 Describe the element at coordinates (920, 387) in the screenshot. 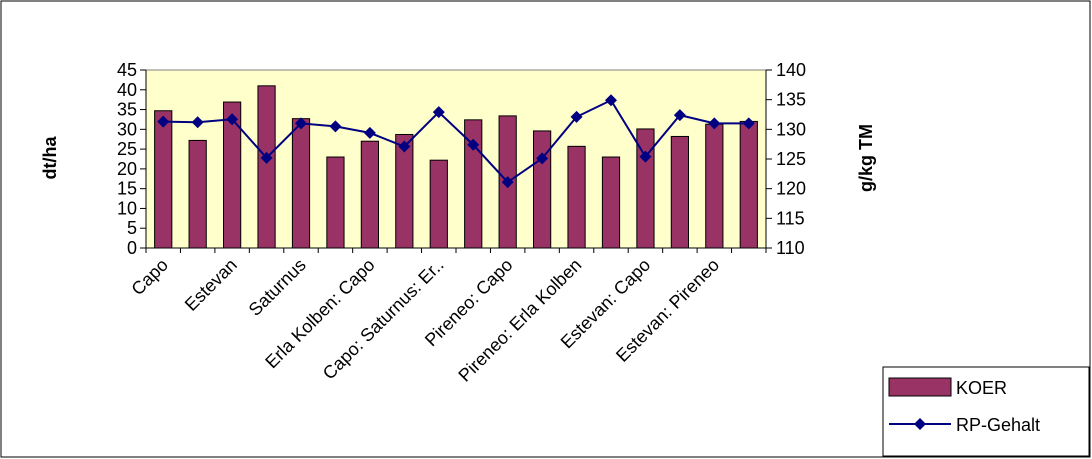

I see `legend-swatch-koer` at that location.